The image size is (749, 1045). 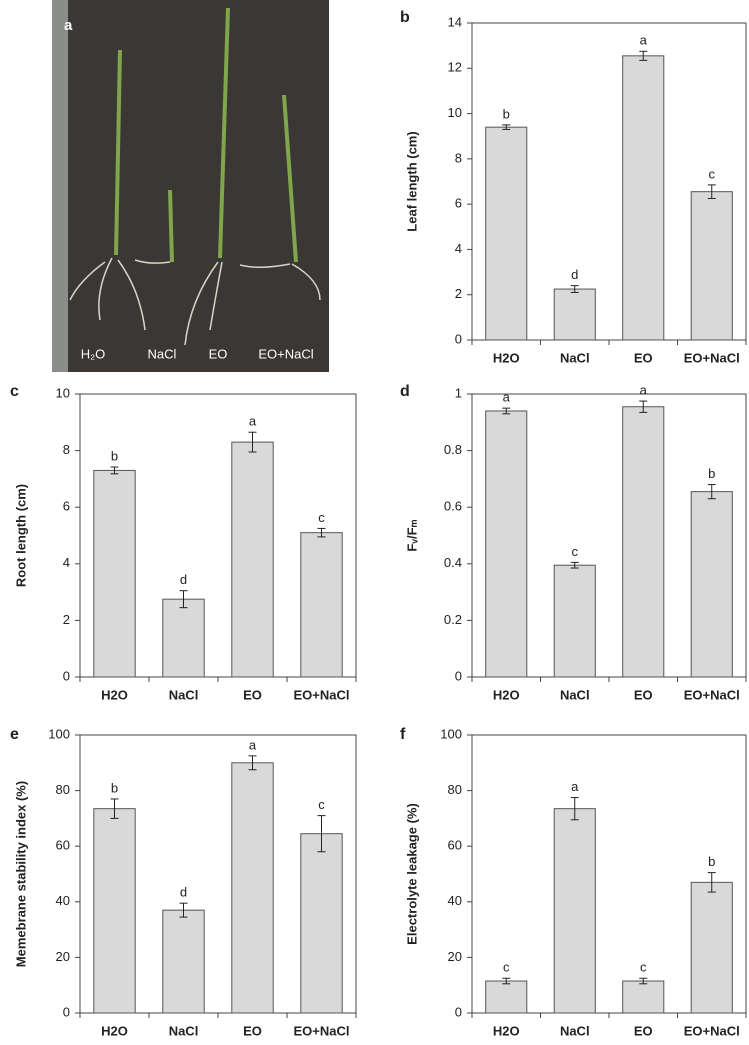 What do you see at coordinates (93, 353) in the screenshot?
I see `photo-label: H₂O` at bounding box center [93, 353].